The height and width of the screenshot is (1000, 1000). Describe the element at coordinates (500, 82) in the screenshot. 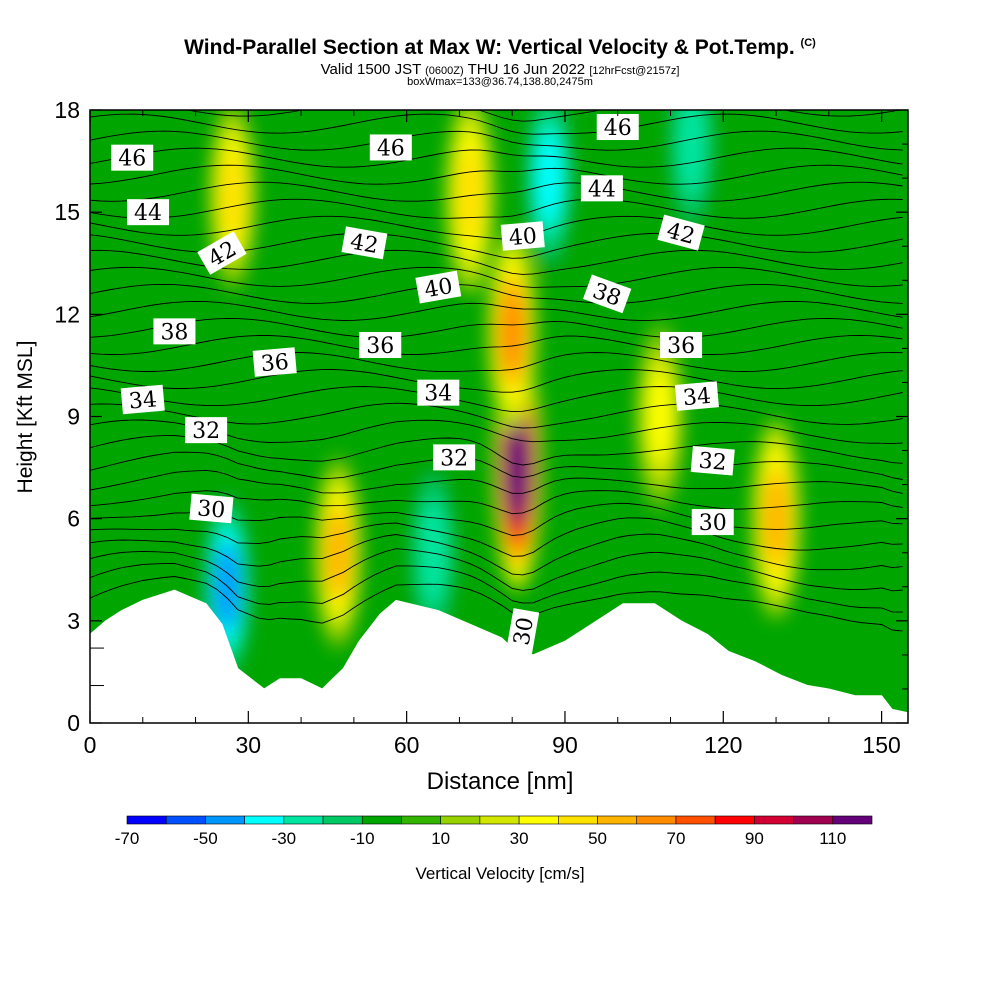

I see `box-info: boxWmax=133@36.74,138.80,2475m` at that location.